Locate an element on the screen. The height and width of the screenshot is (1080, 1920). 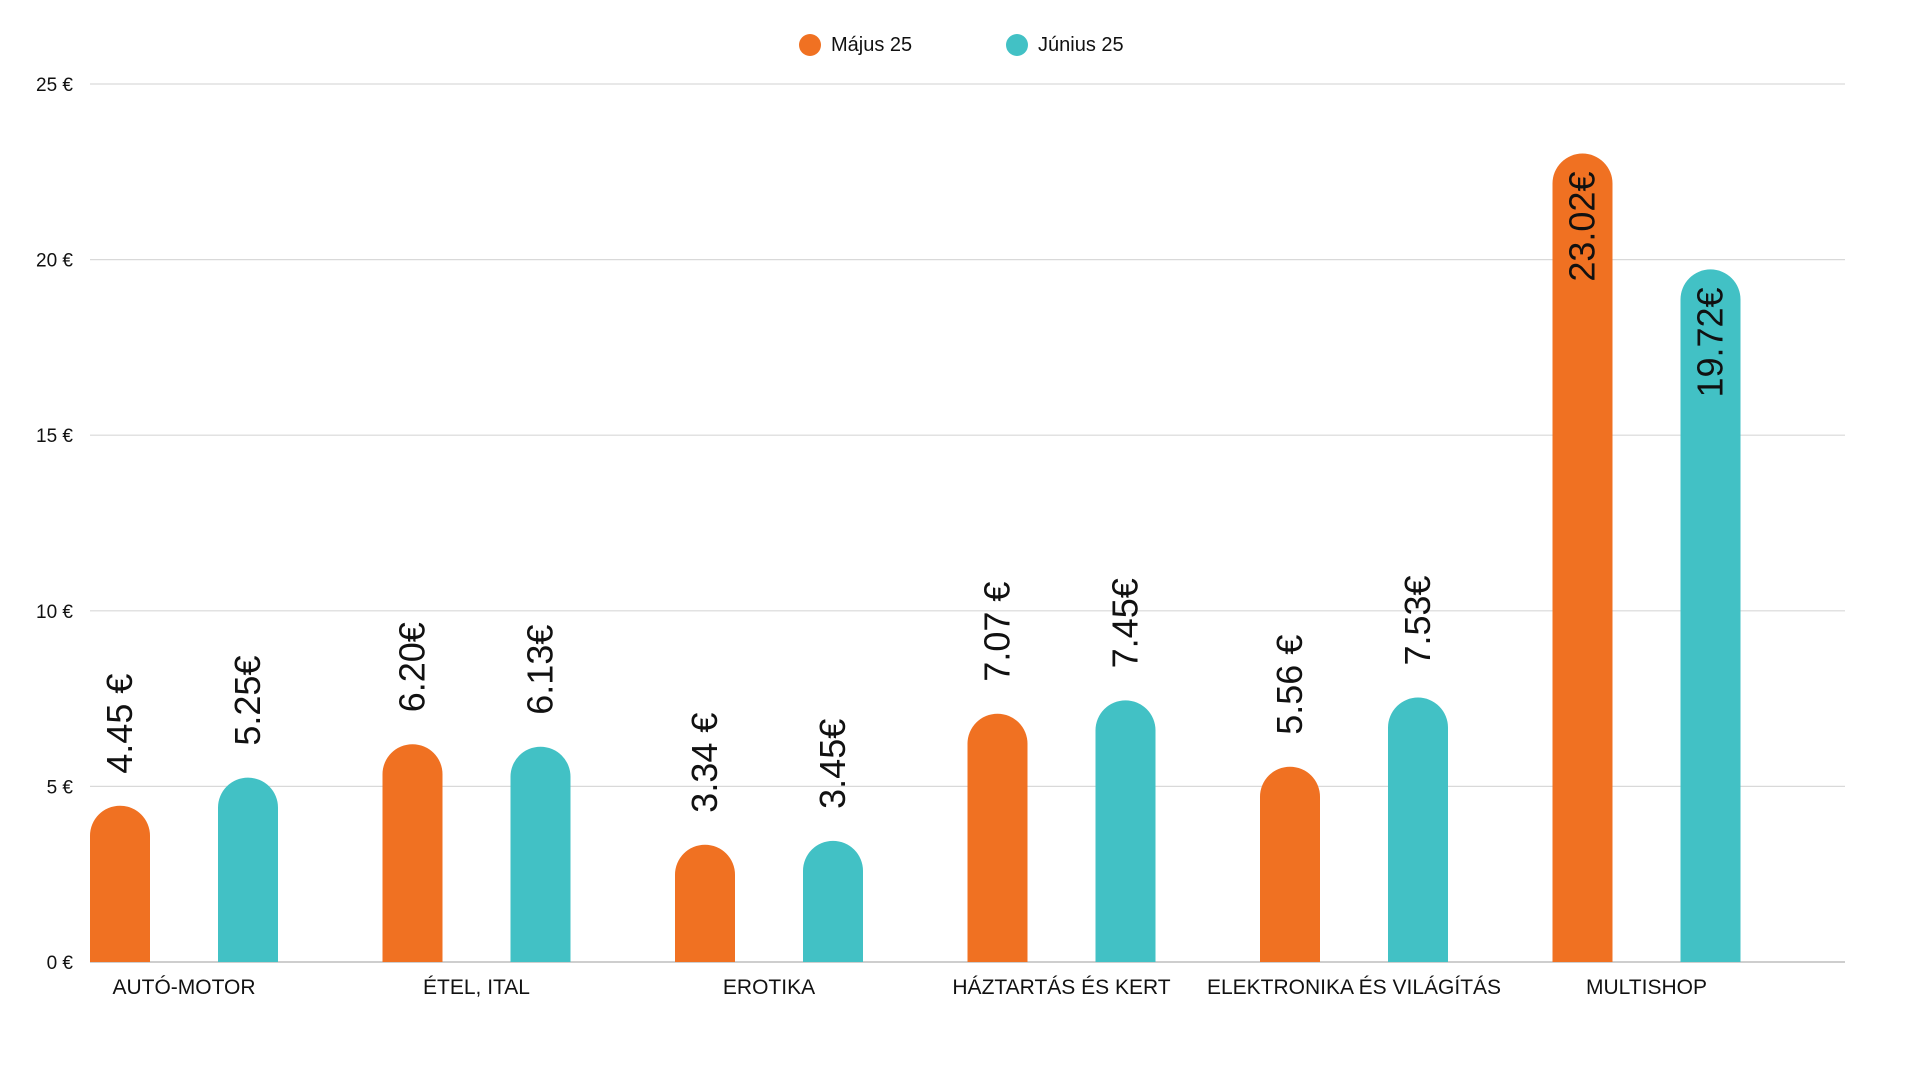
y-tick-label: 15 € is located at coordinates (54, 436).